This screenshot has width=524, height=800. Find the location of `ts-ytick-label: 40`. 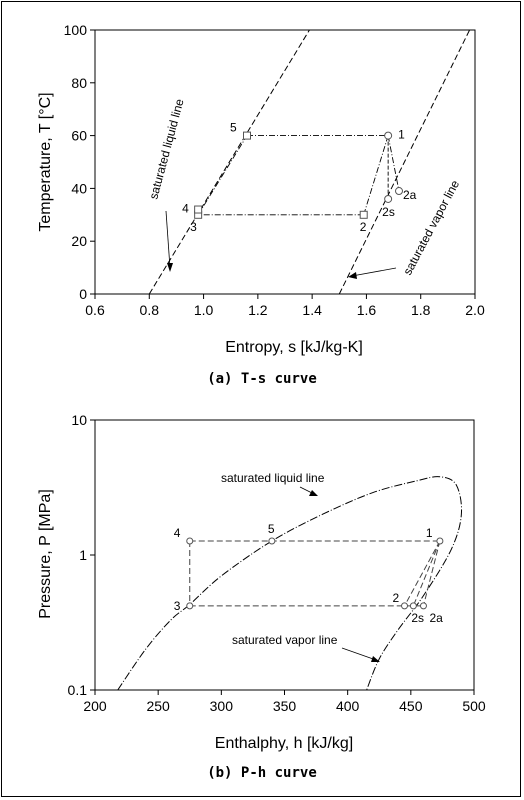

ts-ytick-label: 40 is located at coordinates (79, 188).